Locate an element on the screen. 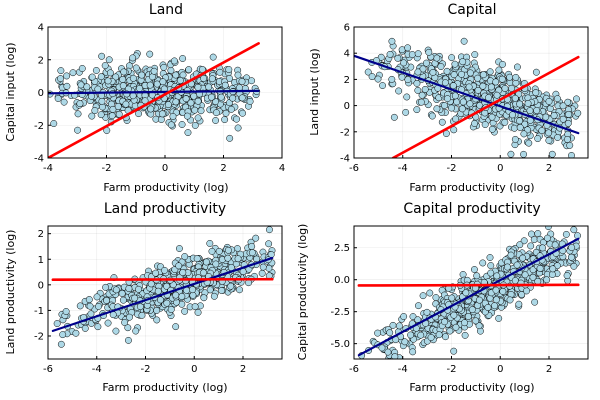 This screenshot has width=600, height=400. x-tick-label: 0 is located at coordinates (165, 168).